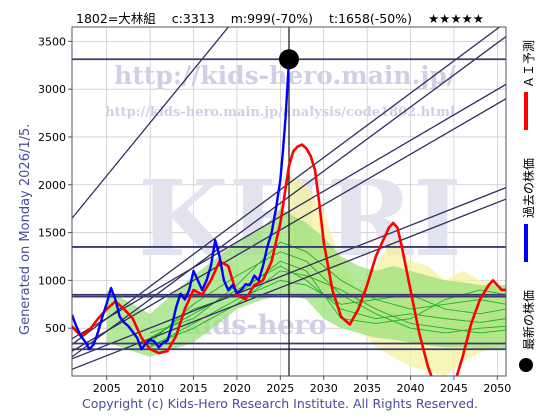  I want to click on x-tick-label: 2005, so click(107, 388).